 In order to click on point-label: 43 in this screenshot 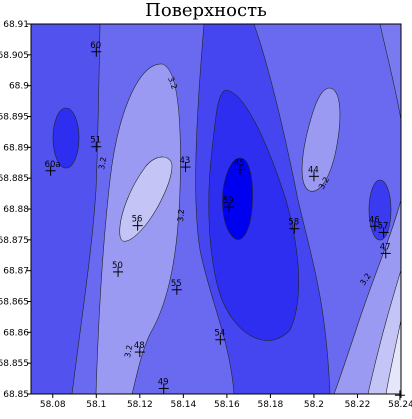, I will do `click(185, 161)`.